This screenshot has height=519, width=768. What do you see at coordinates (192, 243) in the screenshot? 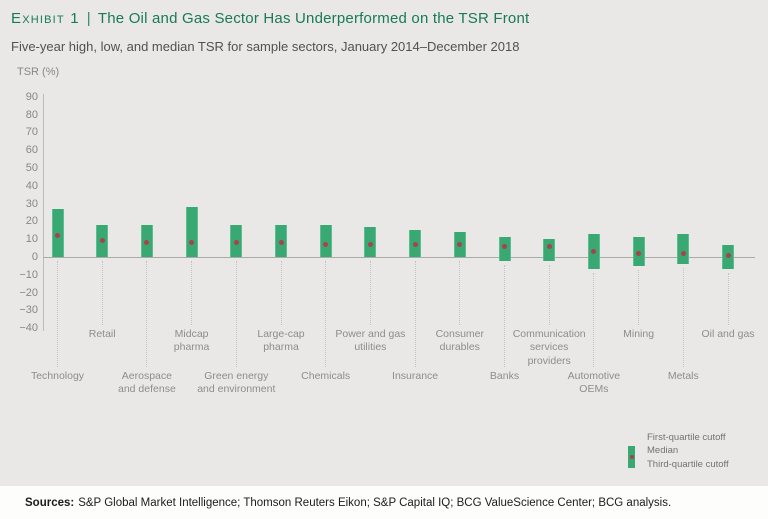
I see `median-dot-midcap-pharma` at bounding box center [192, 243].